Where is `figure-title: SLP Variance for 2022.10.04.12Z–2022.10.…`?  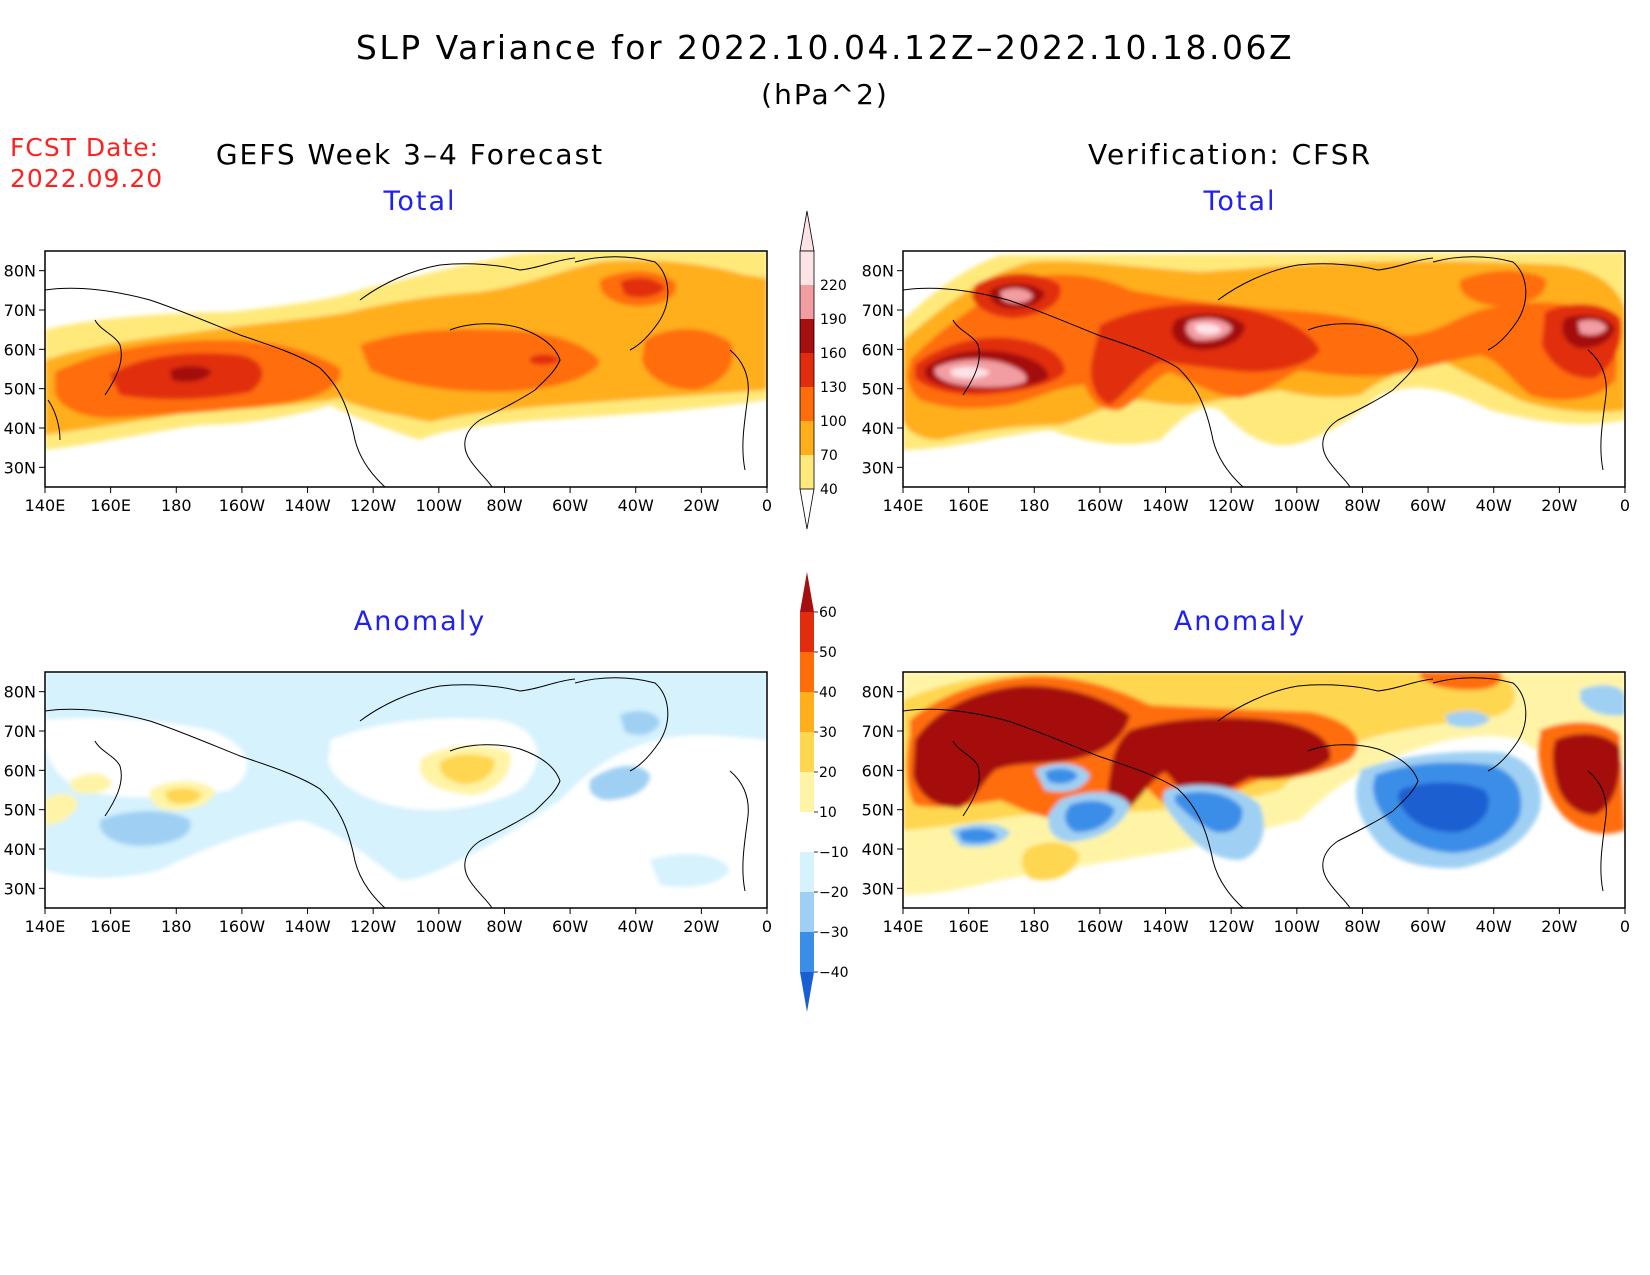 figure-title: SLP Variance for 2022.10.04.12Z–2022.10.… is located at coordinates (825, 47).